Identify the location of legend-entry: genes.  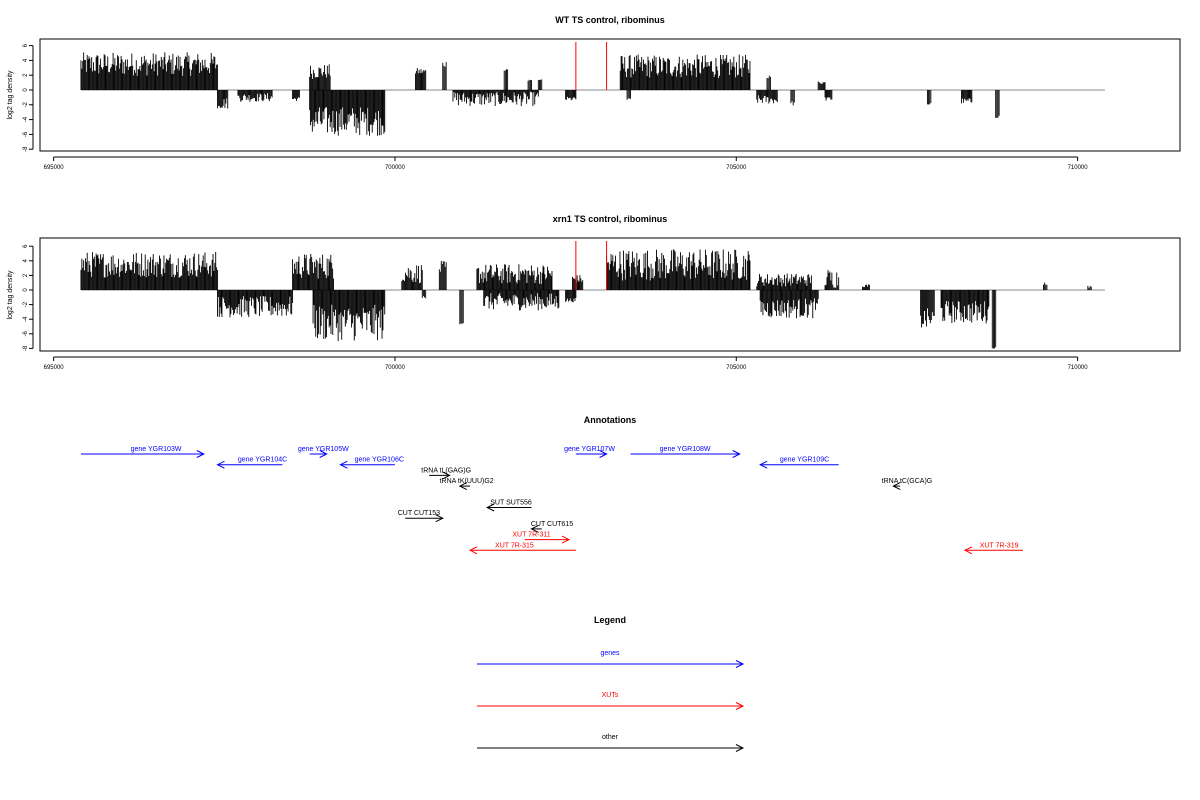
(611, 659).